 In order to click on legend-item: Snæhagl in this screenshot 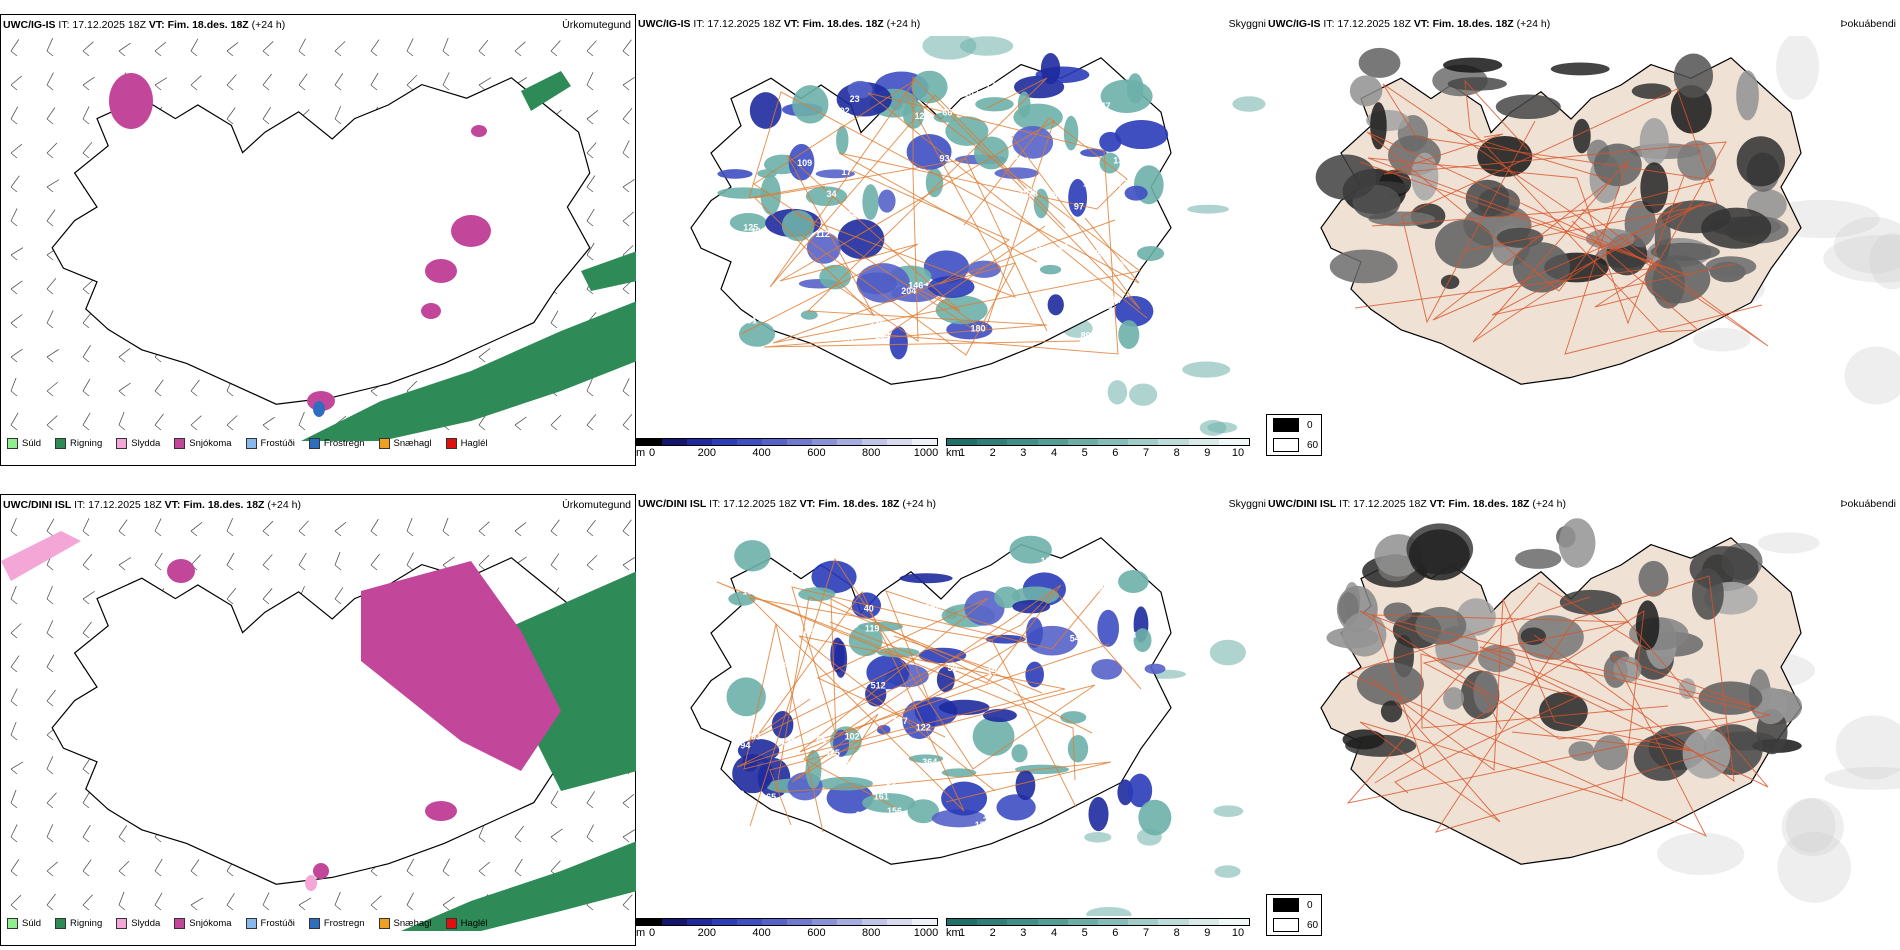, I will do `click(405, 923)`.